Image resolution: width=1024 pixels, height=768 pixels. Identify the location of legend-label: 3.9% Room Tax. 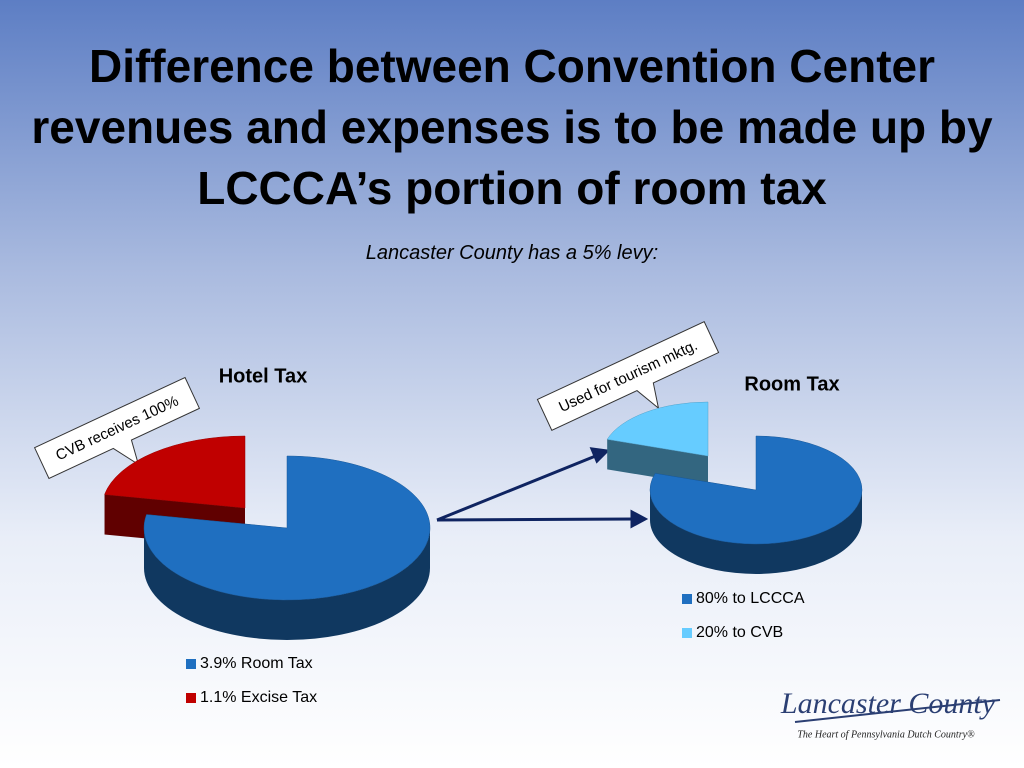
(256, 663).